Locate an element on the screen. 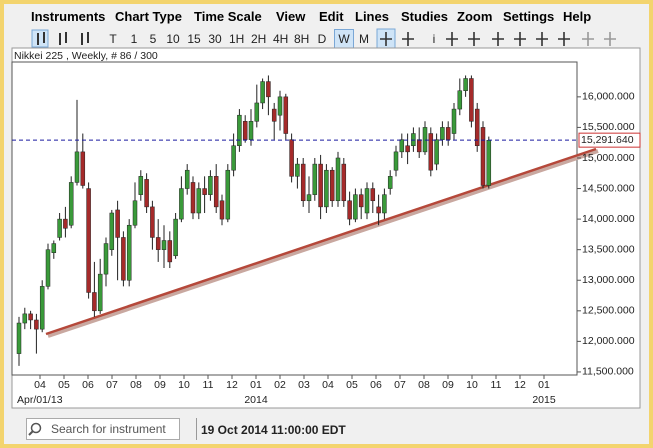 This screenshot has width=653, height=448. x-tick-label: 01 is located at coordinates (256, 385).